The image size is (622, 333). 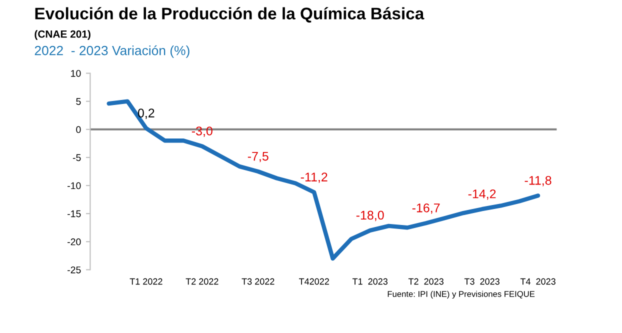 What do you see at coordinates (74, 186) in the screenshot?
I see `y-tick-label: -10` at bounding box center [74, 186].